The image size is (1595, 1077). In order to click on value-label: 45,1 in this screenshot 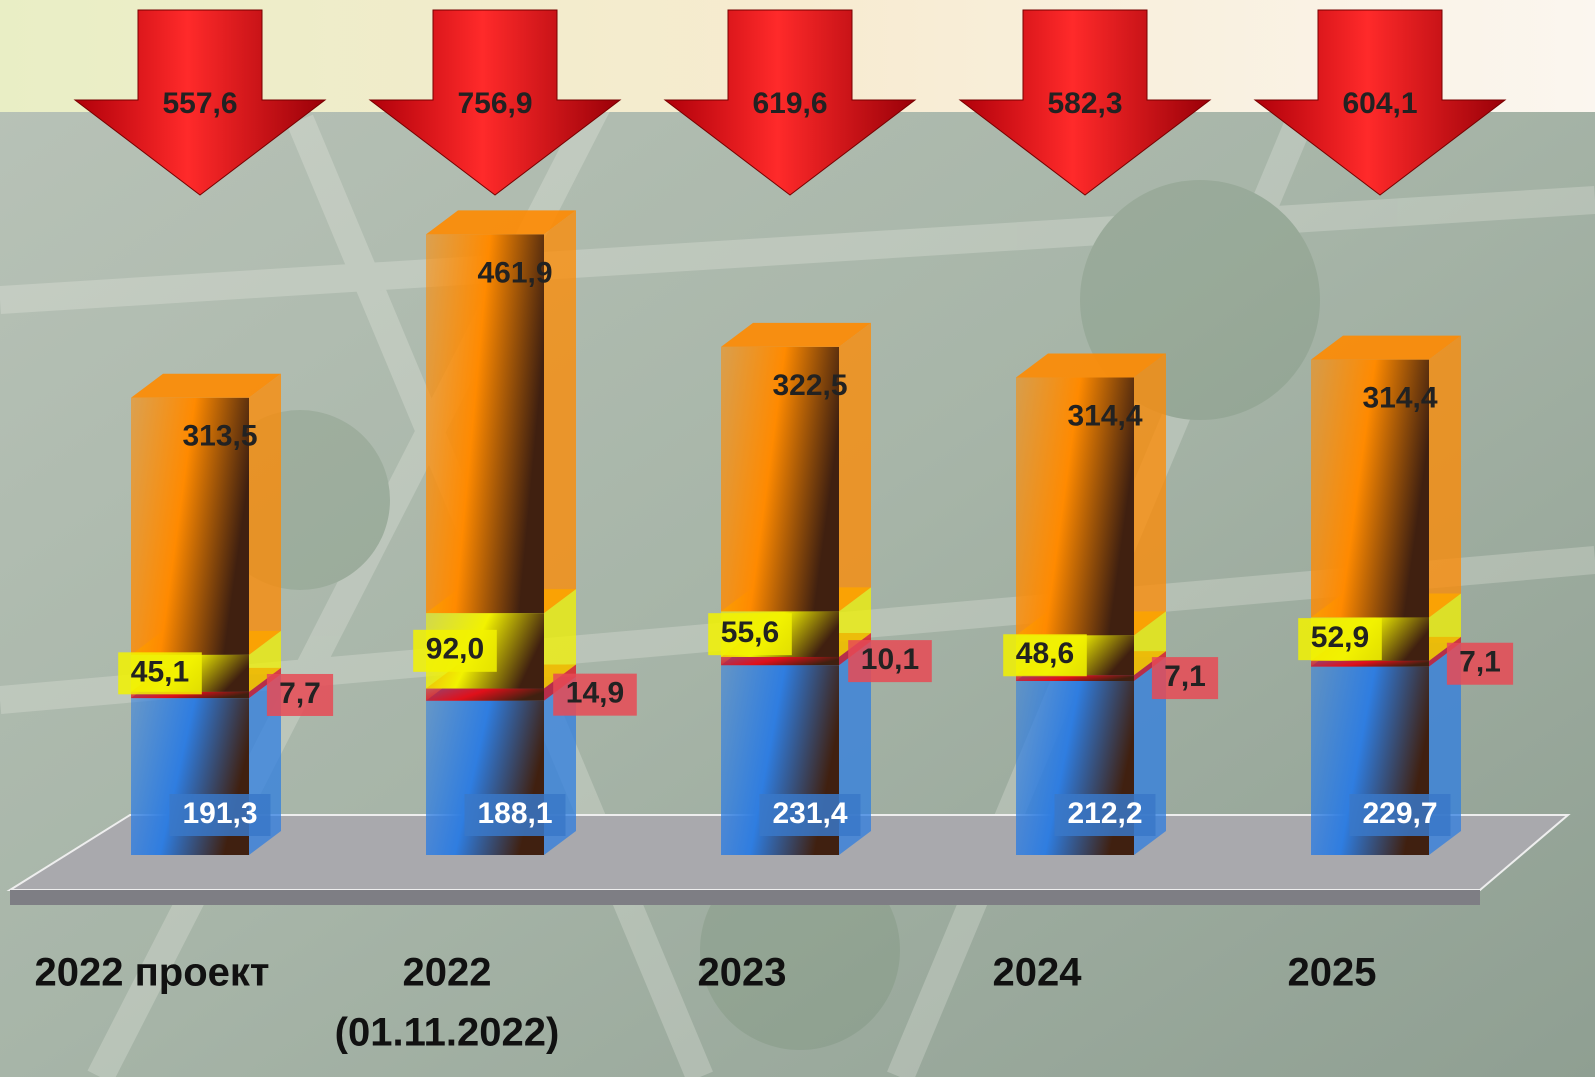, I will do `click(160, 671)`.